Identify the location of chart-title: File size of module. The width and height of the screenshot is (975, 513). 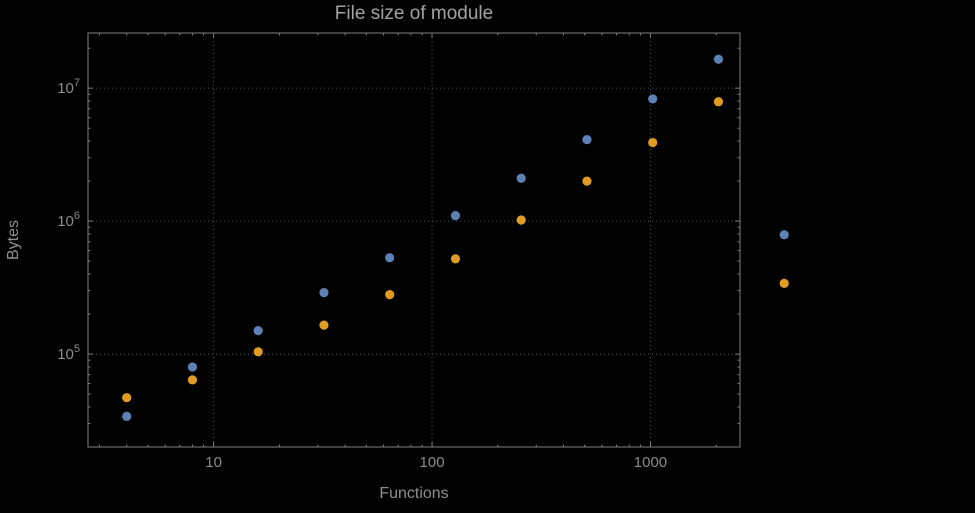
(414, 13).